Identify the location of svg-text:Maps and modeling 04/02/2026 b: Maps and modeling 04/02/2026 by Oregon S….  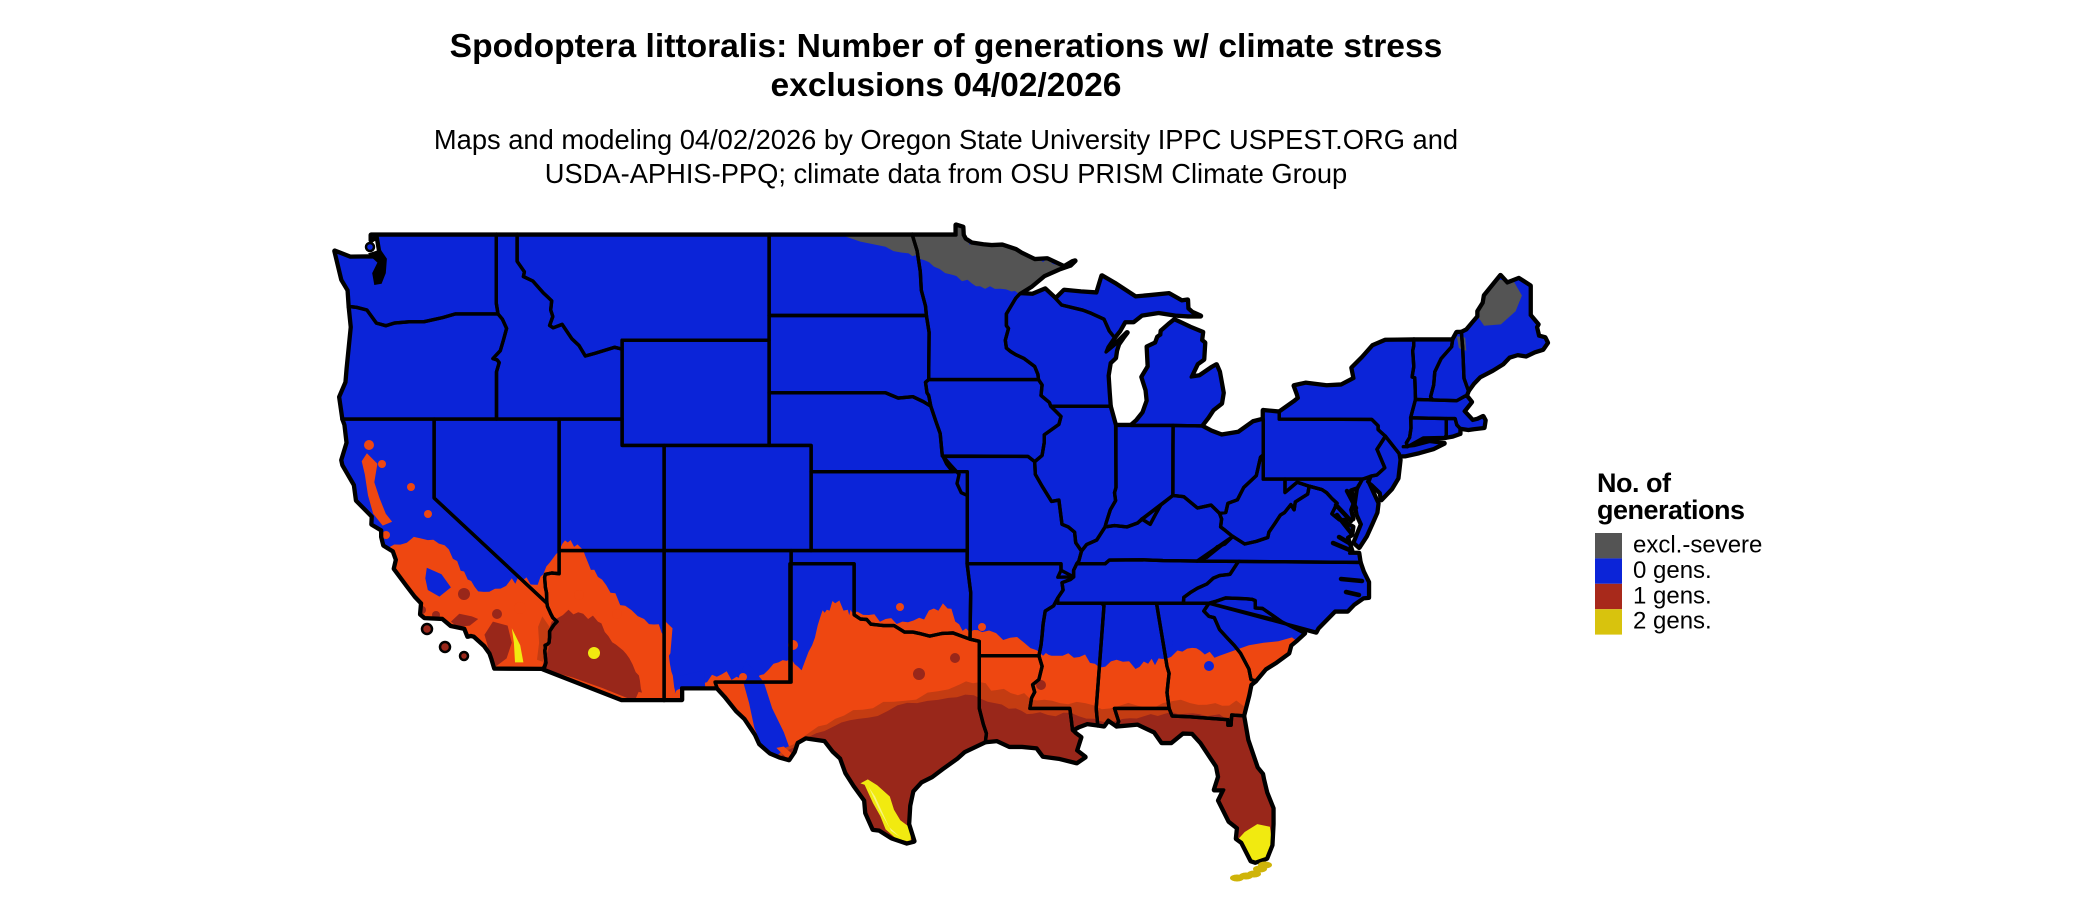
(946, 139).